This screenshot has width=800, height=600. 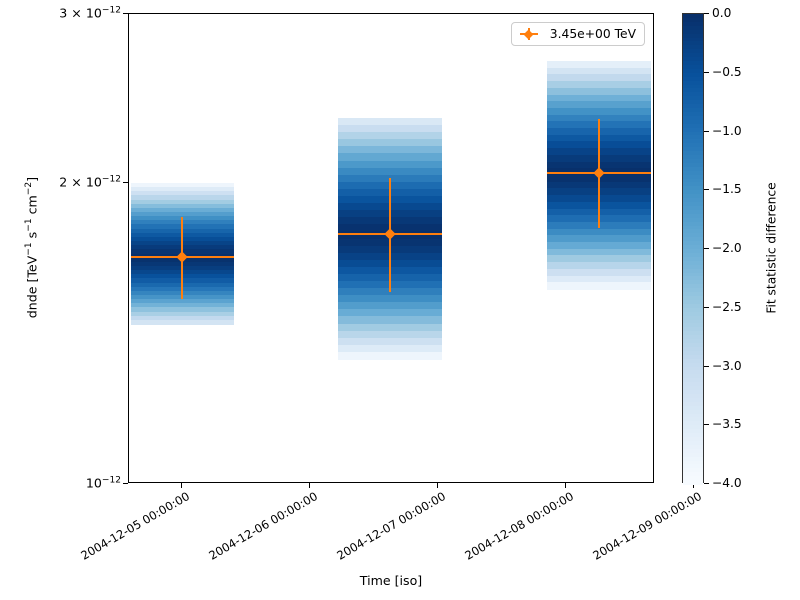 I want to click on legend: 3.45e+00 TeV, so click(x=577, y=34).